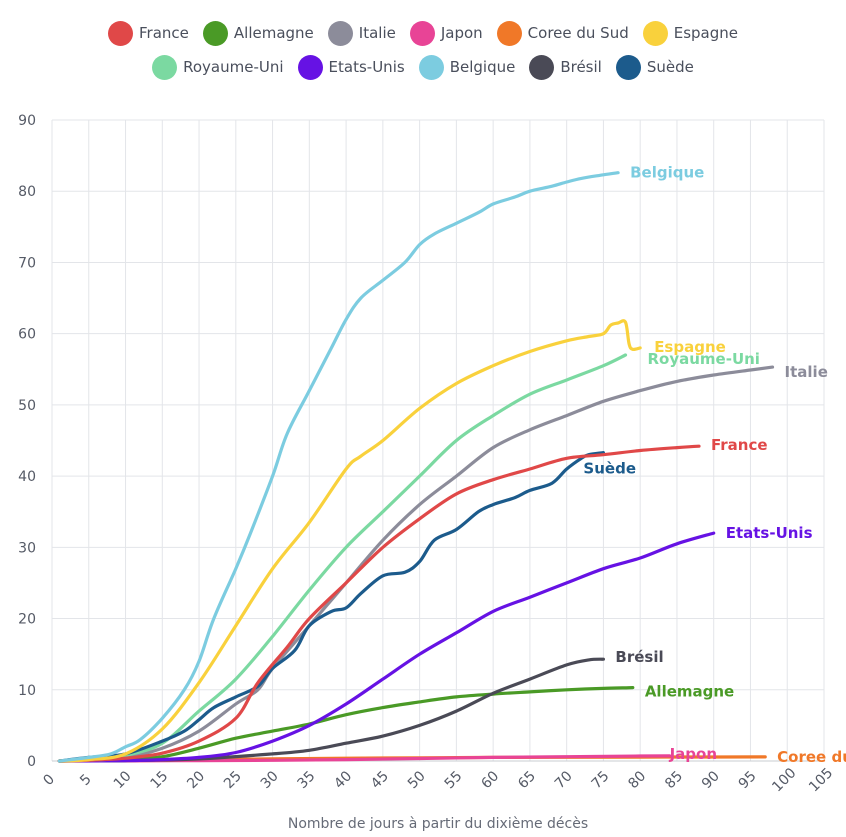 The height and width of the screenshot is (837, 846). What do you see at coordinates (689, 692) in the screenshot?
I see `end-label-allemagne: Allemagne` at bounding box center [689, 692].